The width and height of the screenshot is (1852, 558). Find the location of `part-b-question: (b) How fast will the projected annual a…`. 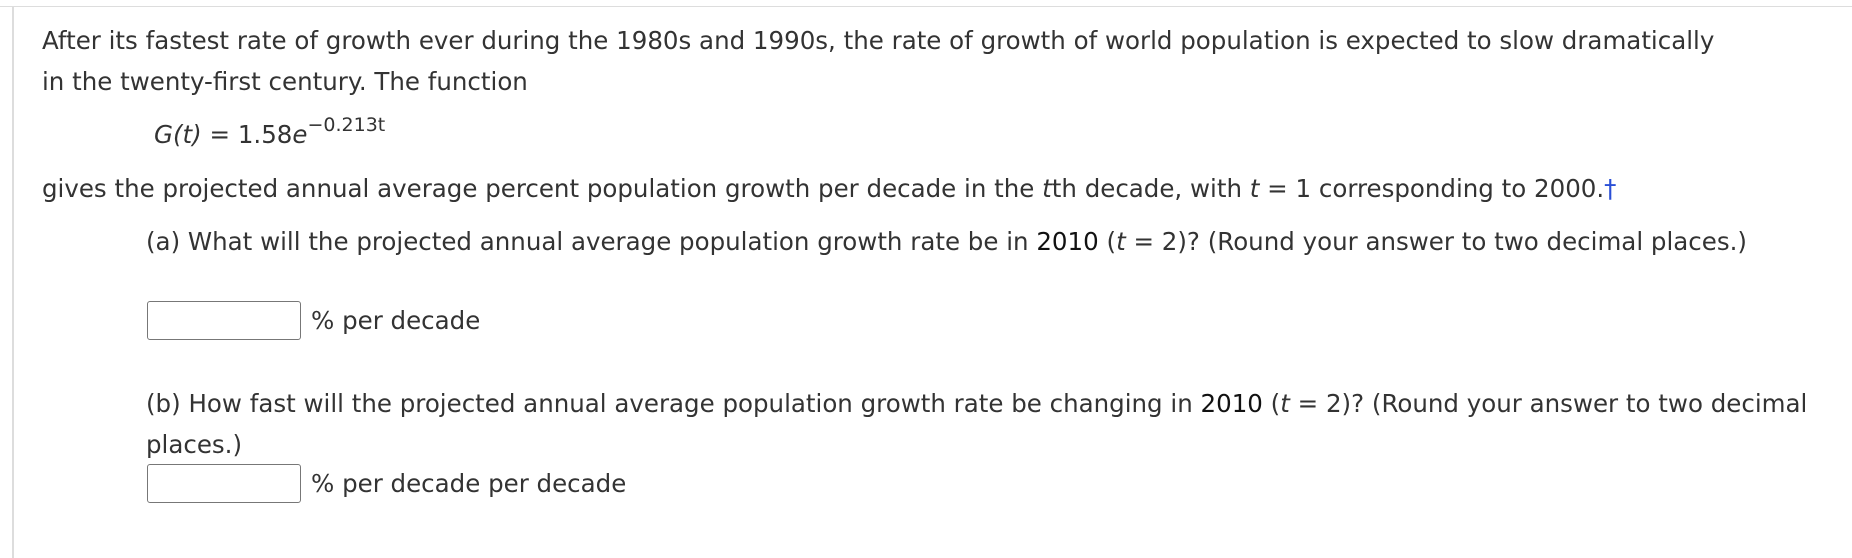

part-b-question: (b) How fast will the projected annual a… is located at coordinates (996, 424).